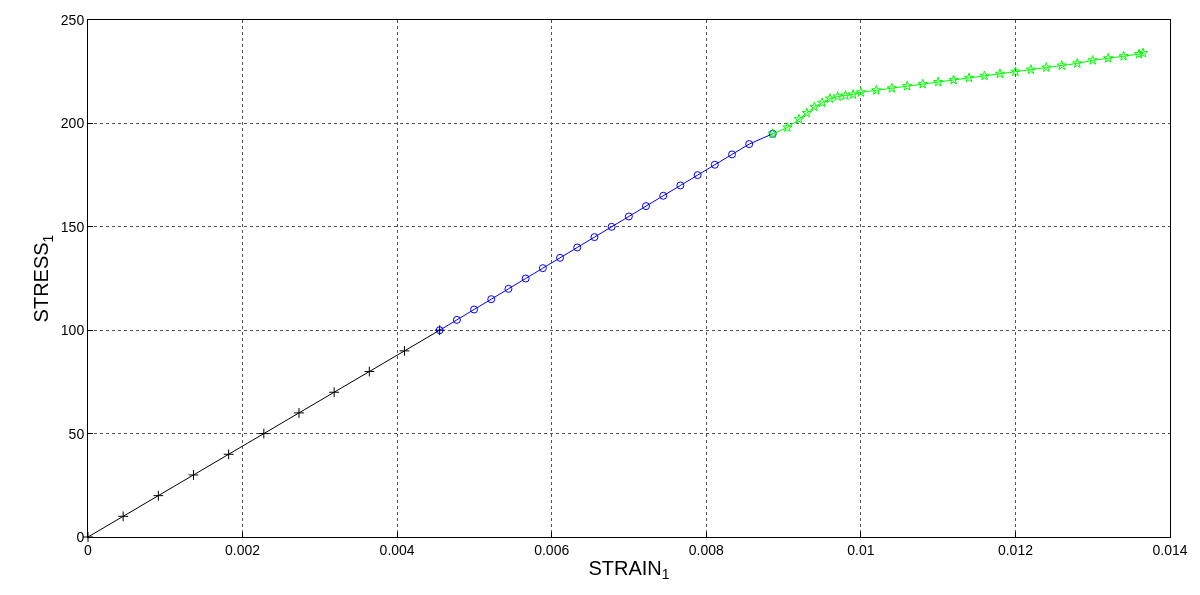 Image resolution: width=1200 pixels, height=595 pixels. What do you see at coordinates (72, 123) in the screenshot?
I see `y-tick-label: 200` at bounding box center [72, 123].